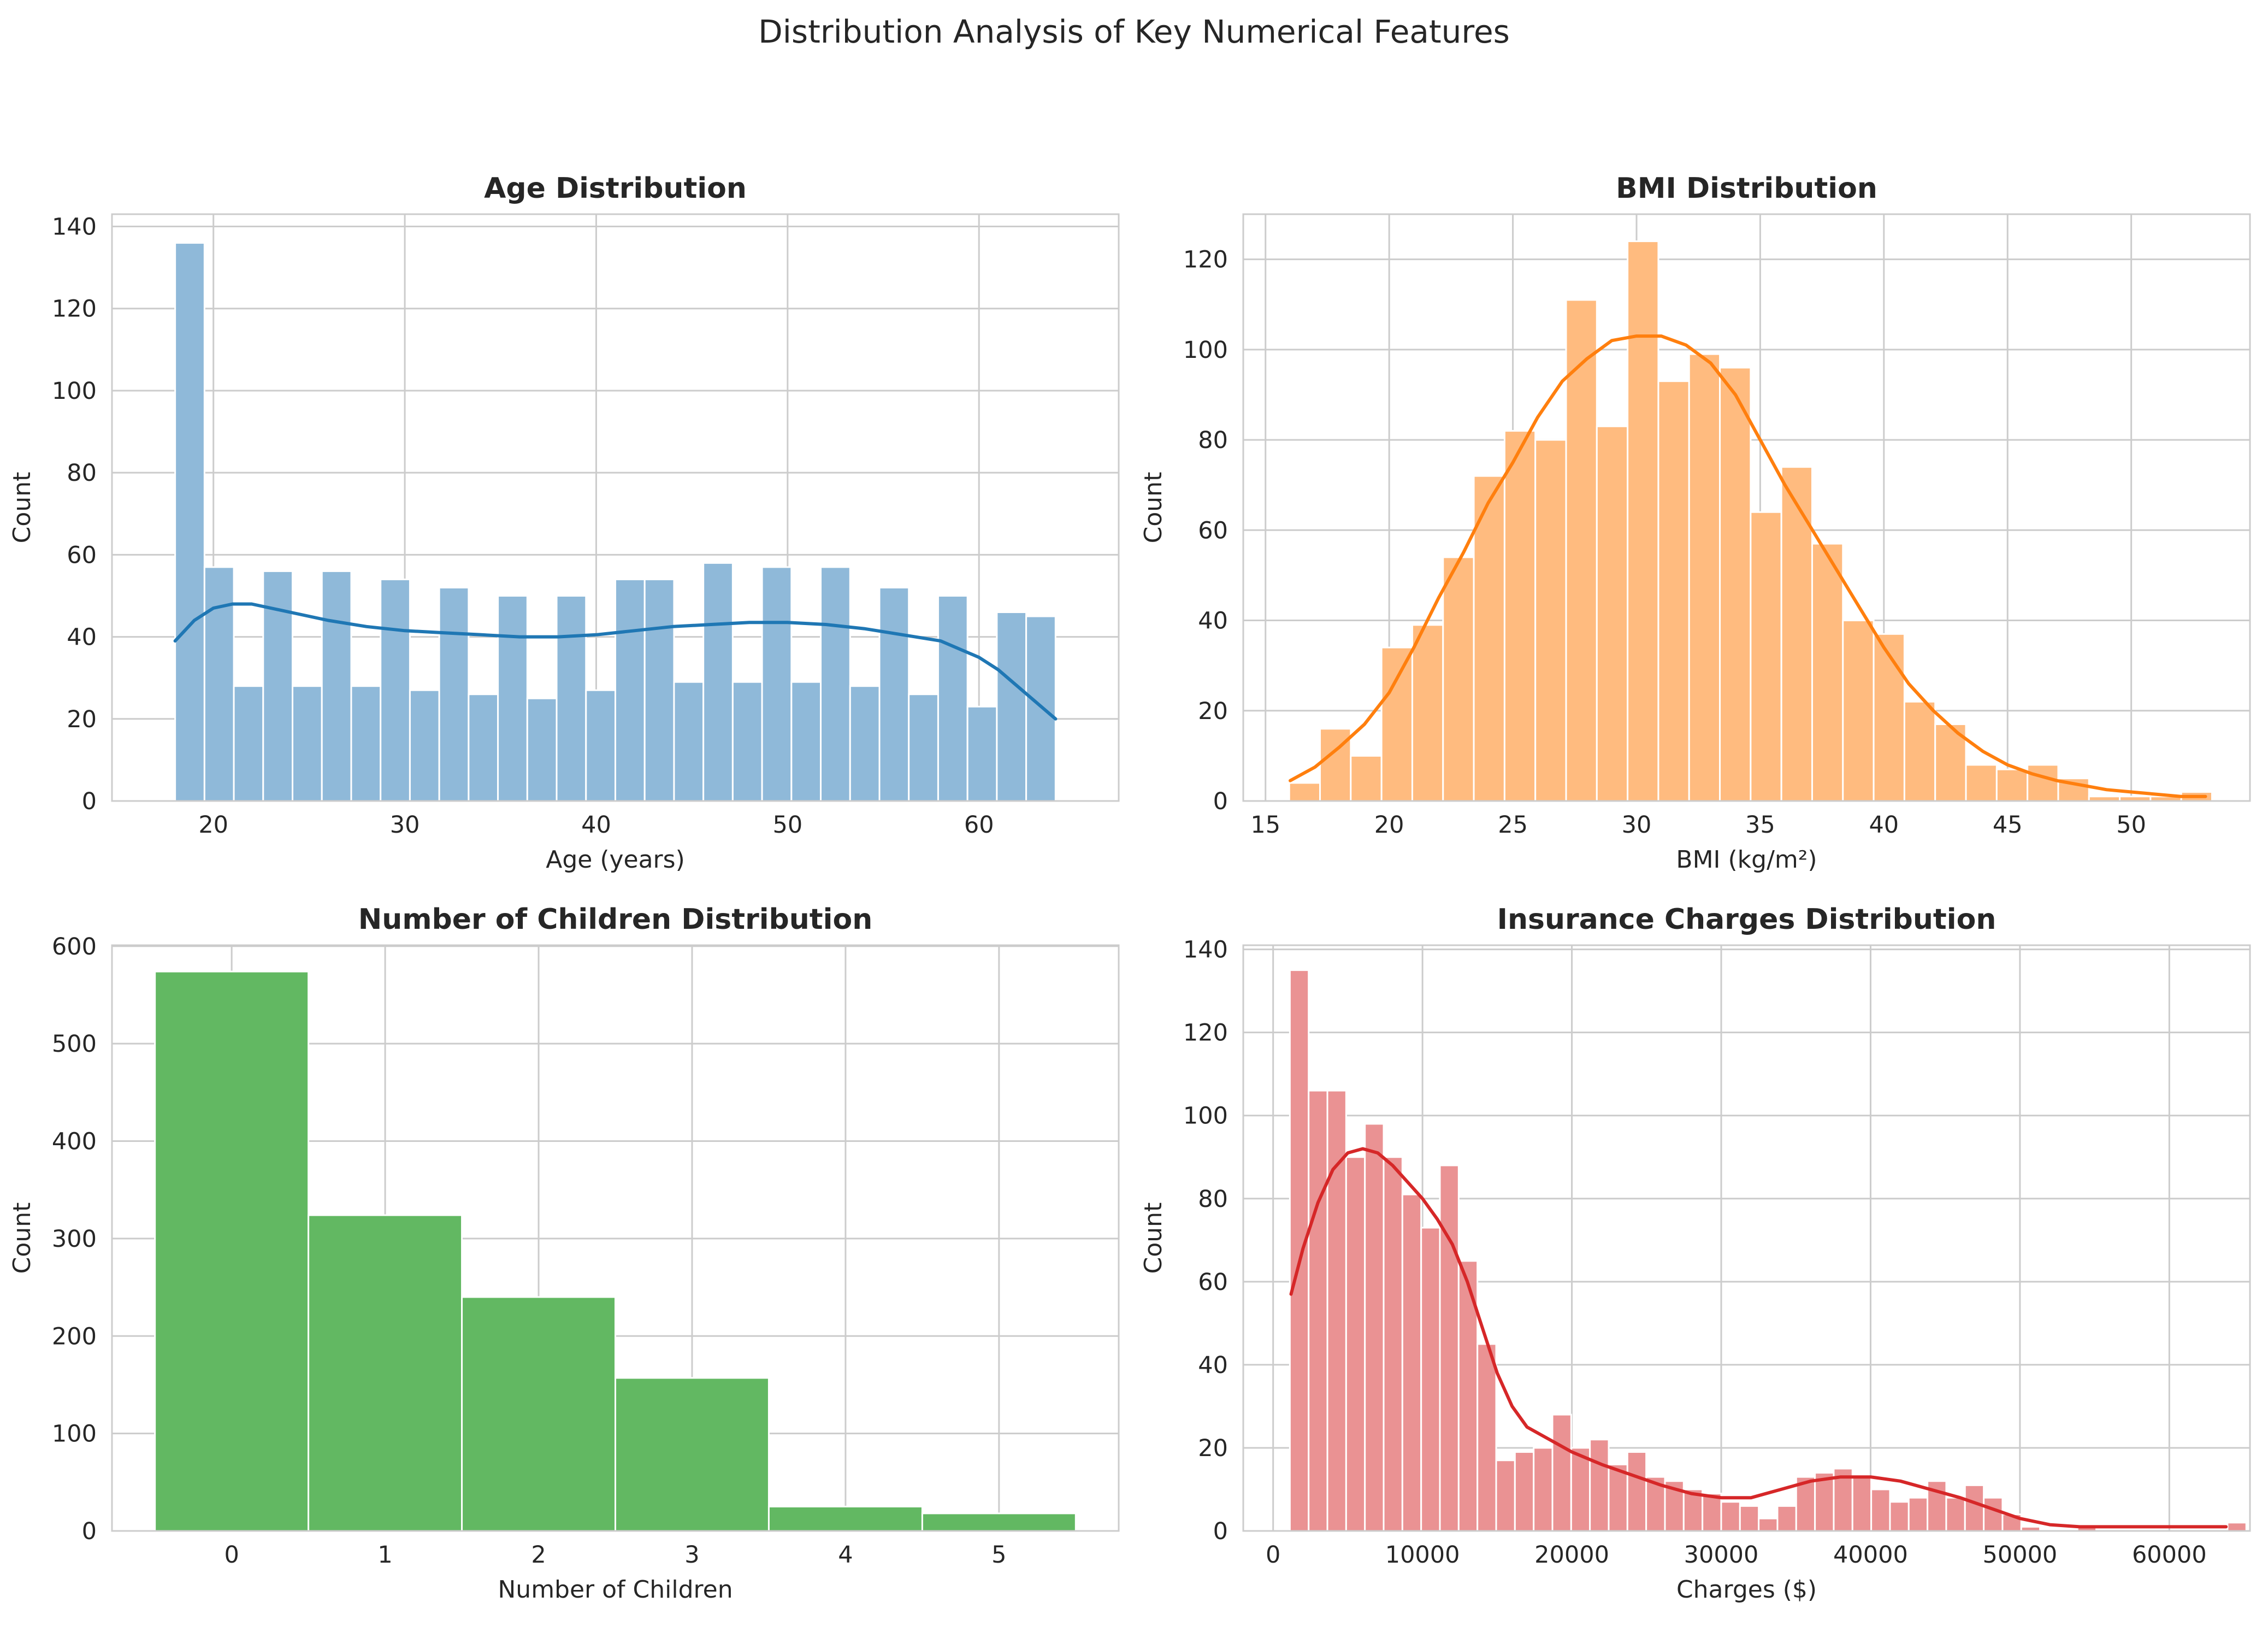 This screenshot has width=2268, height=1626. What do you see at coordinates (1153, 1238) in the screenshot?
I see `charges-y-axis-label: Count` at bounding box center [1153, 1238].